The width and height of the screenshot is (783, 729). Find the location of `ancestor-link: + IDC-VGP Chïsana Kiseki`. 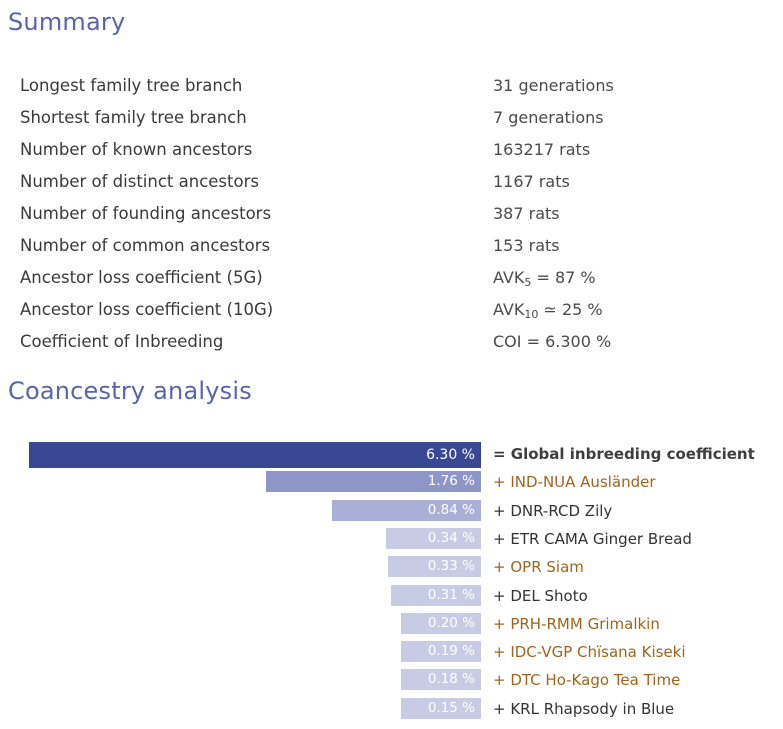

ancestor-link: + IDC-VGP Chïsana Kiseki is located at coordinates (589, 652).